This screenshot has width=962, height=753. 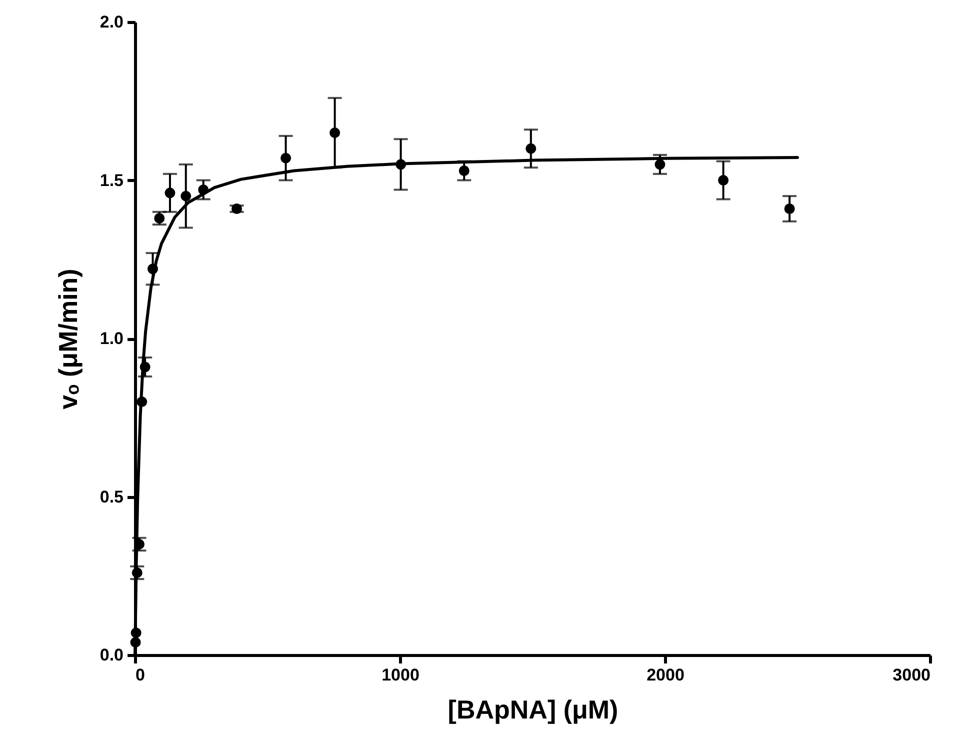 What do you see at coordinates (533, 709) in the screenshot?
I see `x-axis-title: [BApNA] (μM)` at bounding box center [533, 709].